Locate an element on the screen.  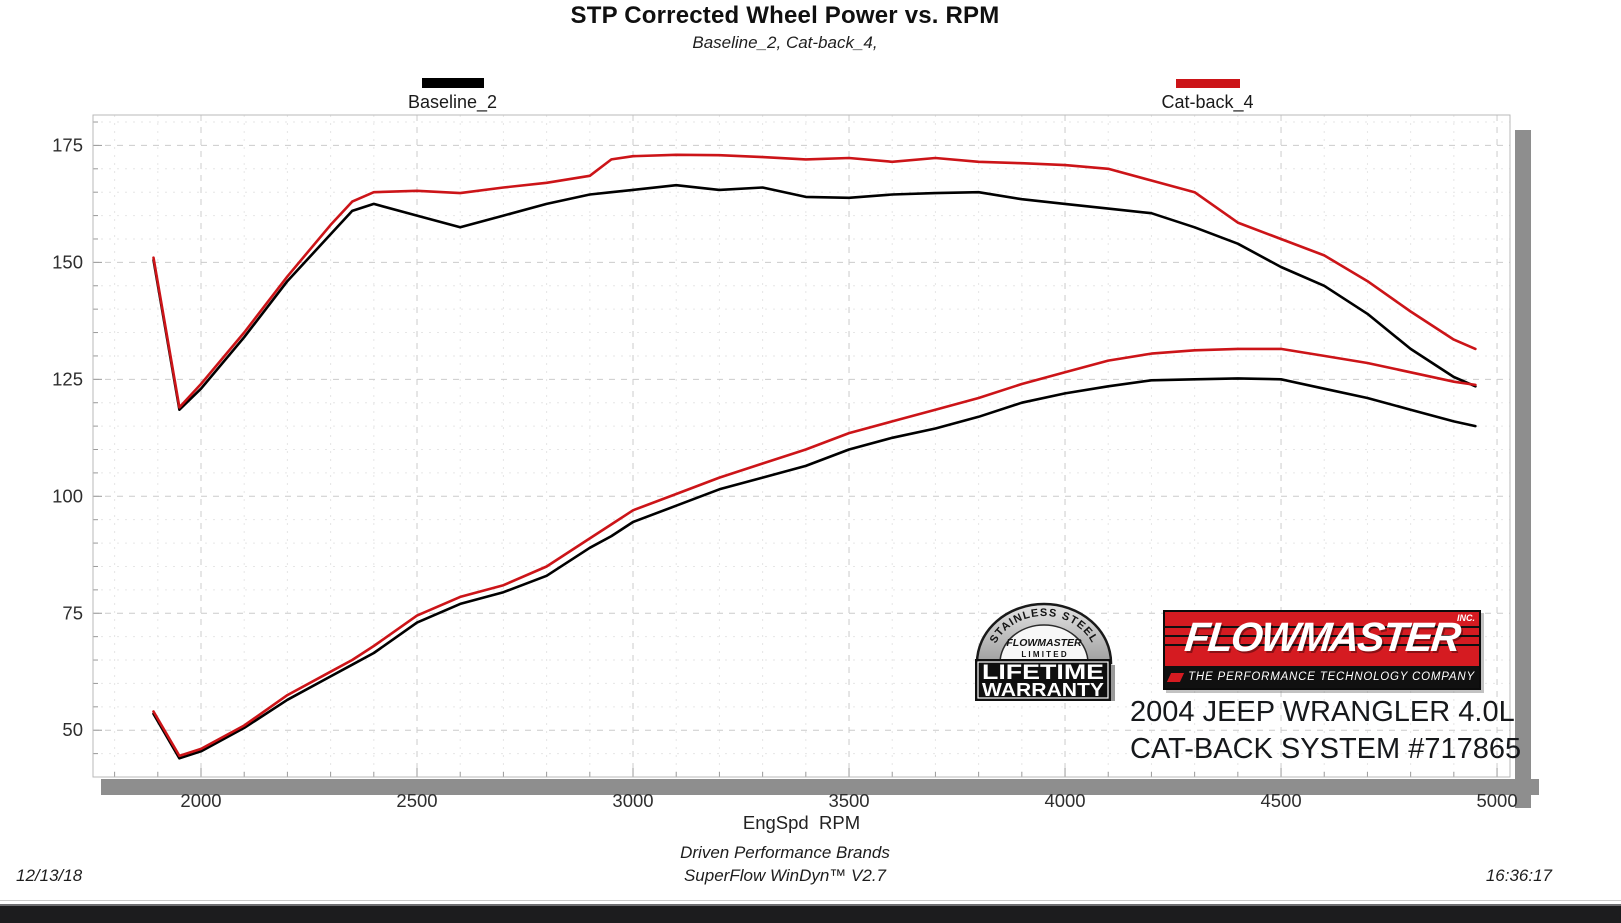
chart-subtitle: Baseline_2, Cat-back_4, is located at coordinates (785, 42).